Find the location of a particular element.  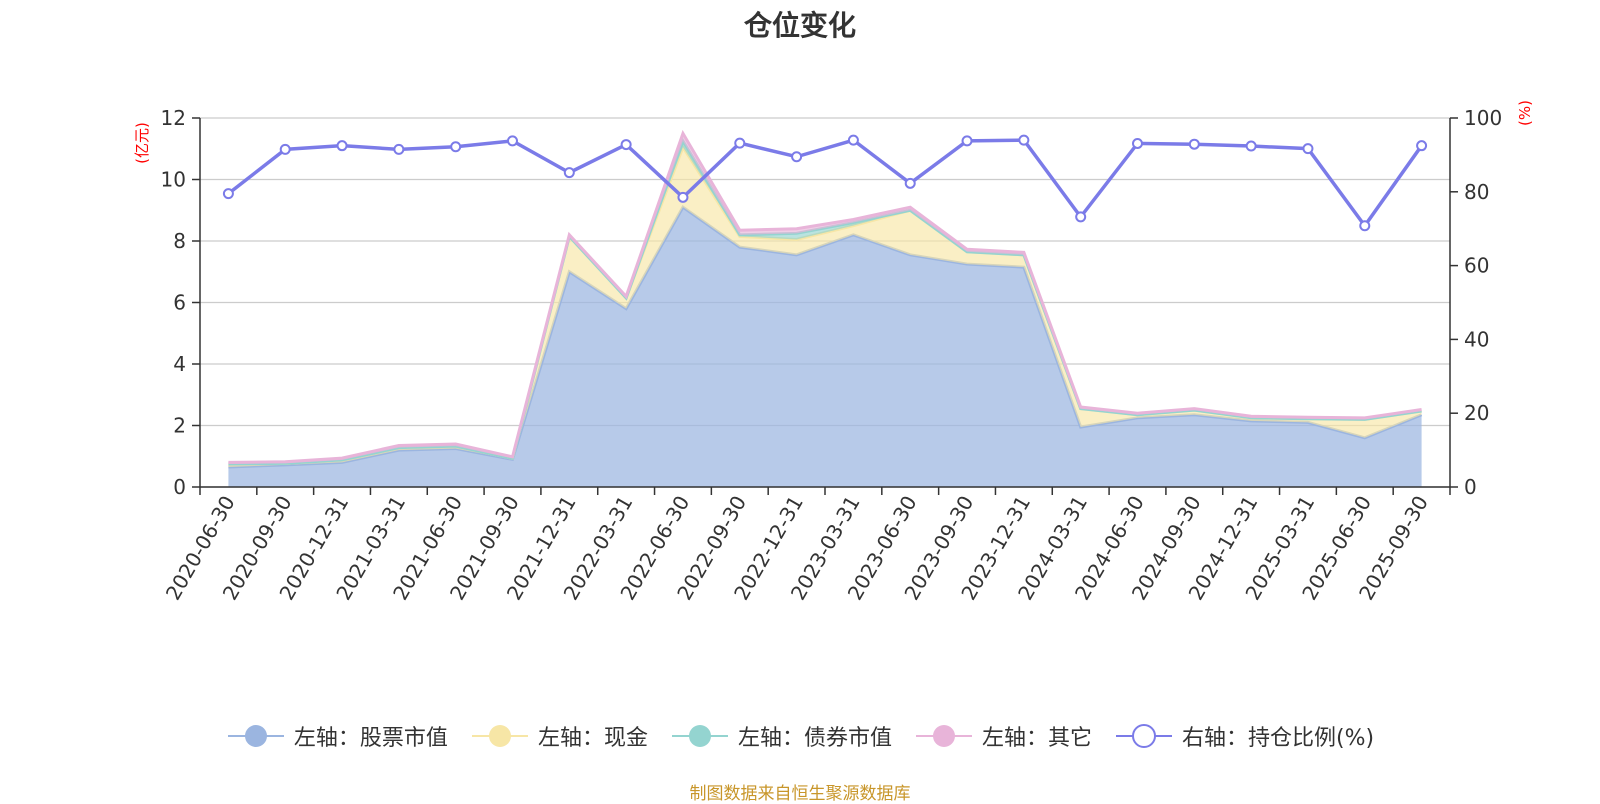

legend-item: 右轴：持仓比例(%) is located at coordinates (1244, 736).